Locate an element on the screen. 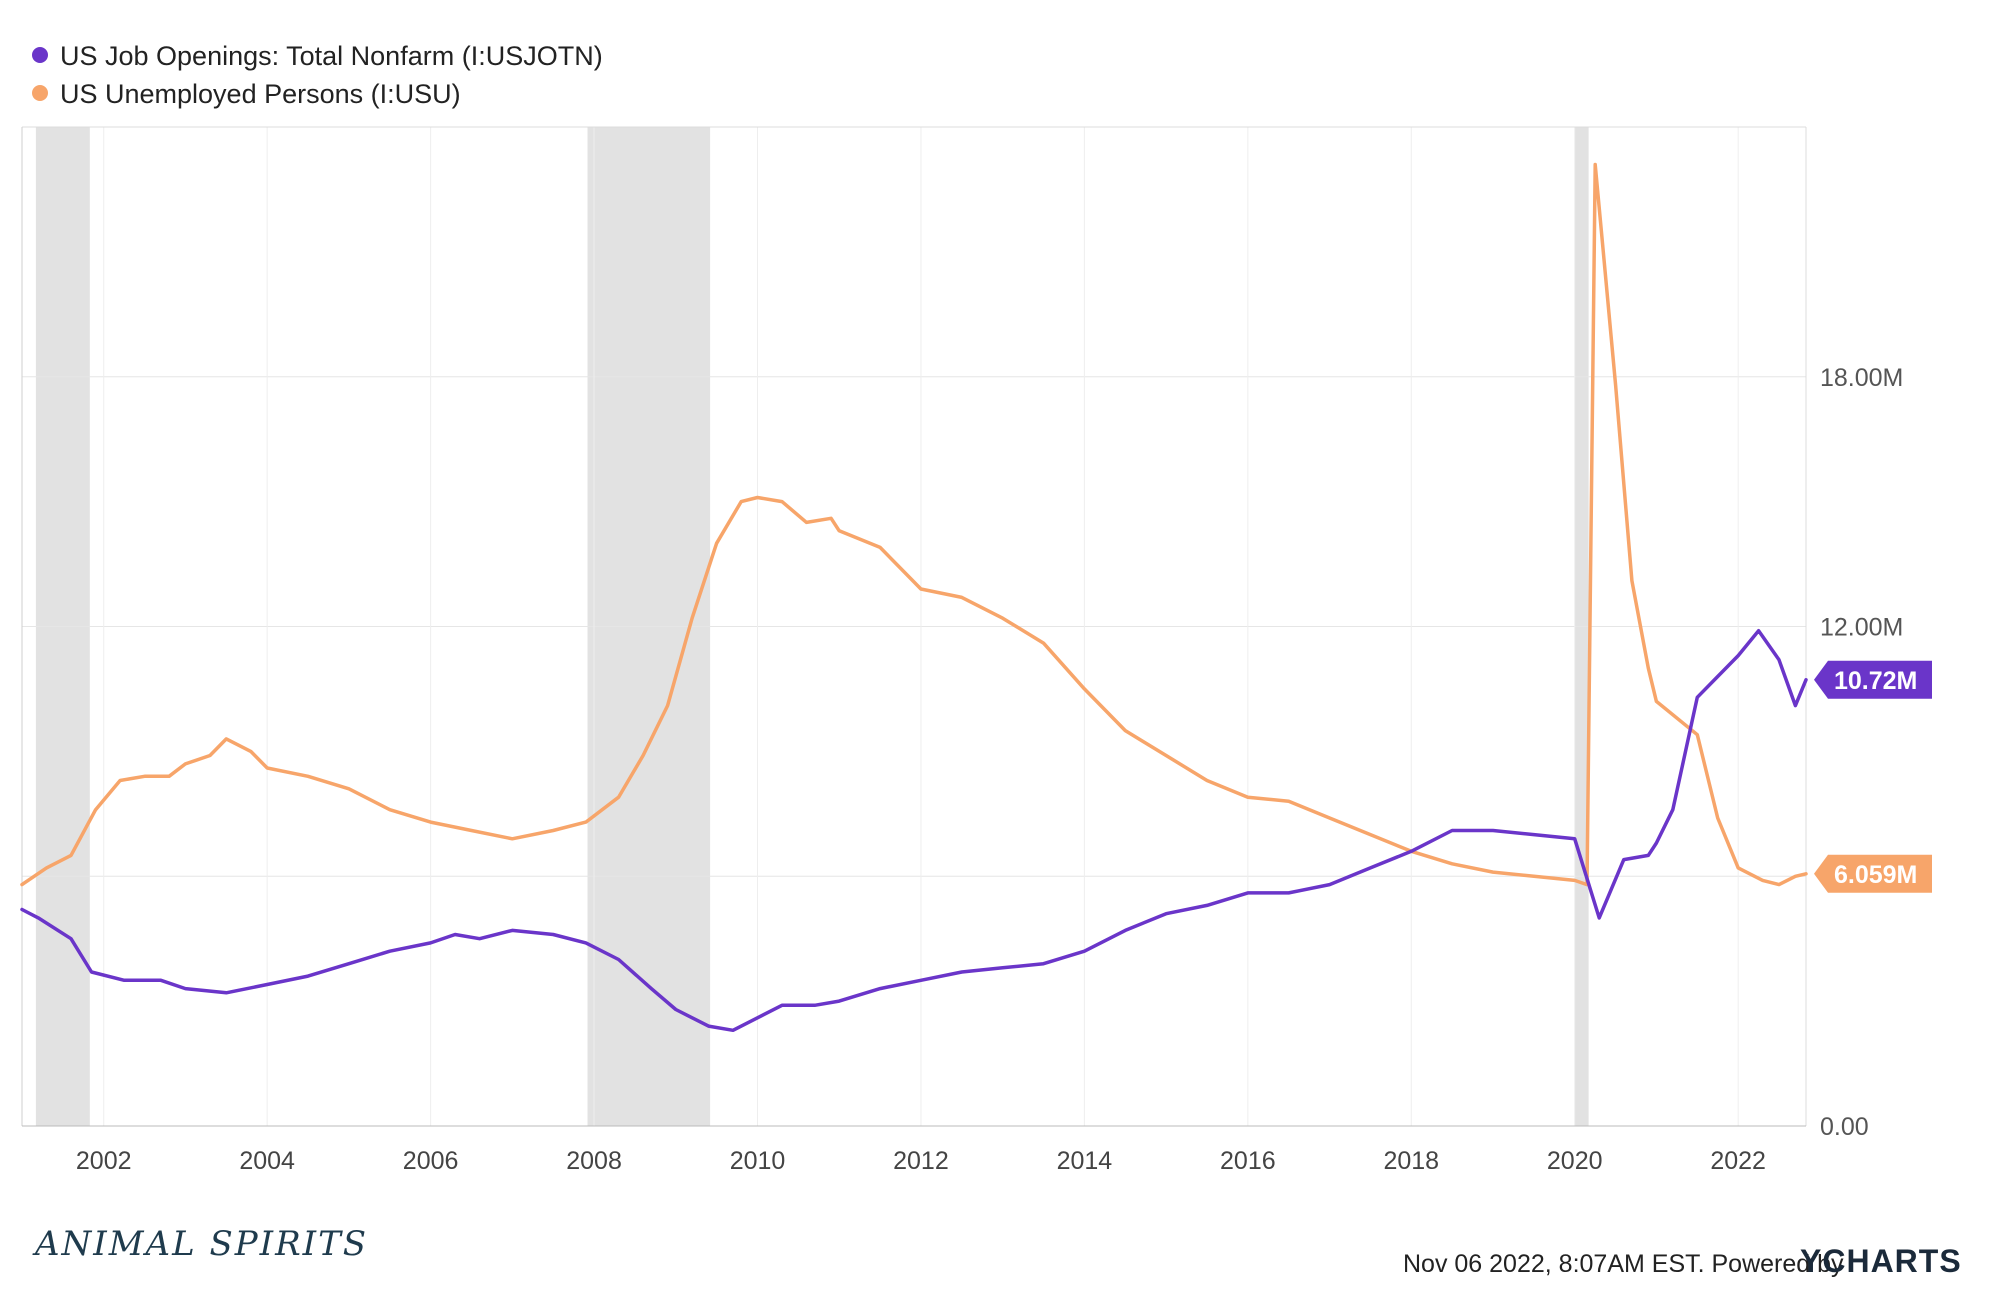  x-tick-label: 2010 is located at coordinates (758, 1161).